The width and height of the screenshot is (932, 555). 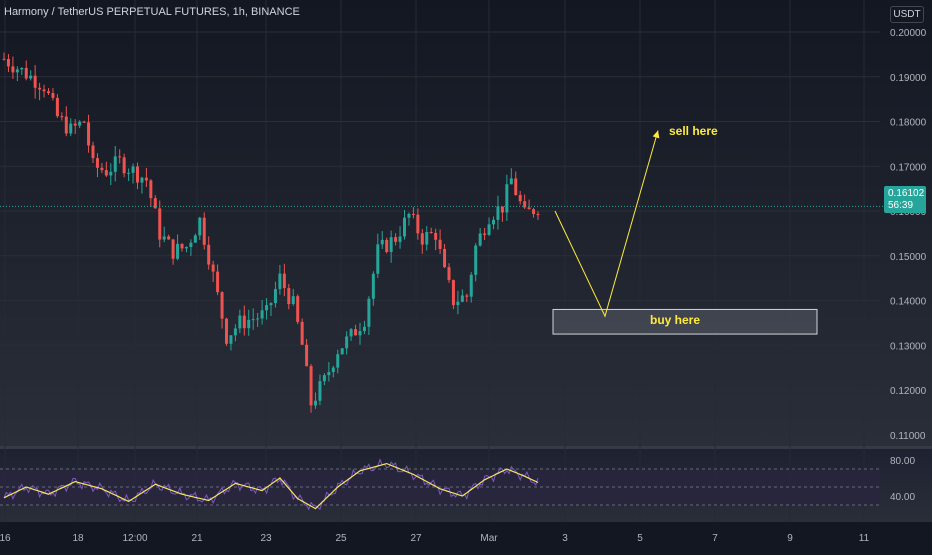 I want to click on price-tick-label: 0.19000, so click(x=908, y=78).